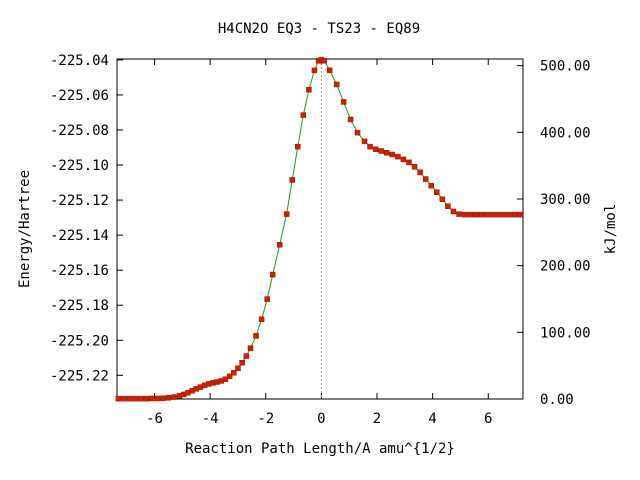 The width and height of the screenshot is (640, 480). Describe the element at coordinates (79, 201) in the screenshot. I see `y-tick-label: -225.12` at that location.